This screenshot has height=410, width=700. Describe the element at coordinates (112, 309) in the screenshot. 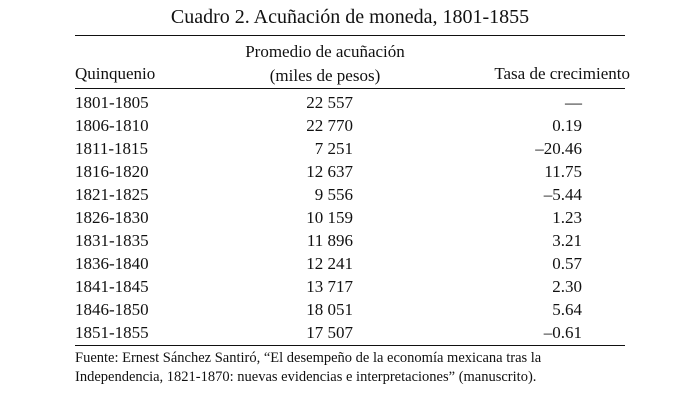

I see `cell-period: 1846-1850` at that location.